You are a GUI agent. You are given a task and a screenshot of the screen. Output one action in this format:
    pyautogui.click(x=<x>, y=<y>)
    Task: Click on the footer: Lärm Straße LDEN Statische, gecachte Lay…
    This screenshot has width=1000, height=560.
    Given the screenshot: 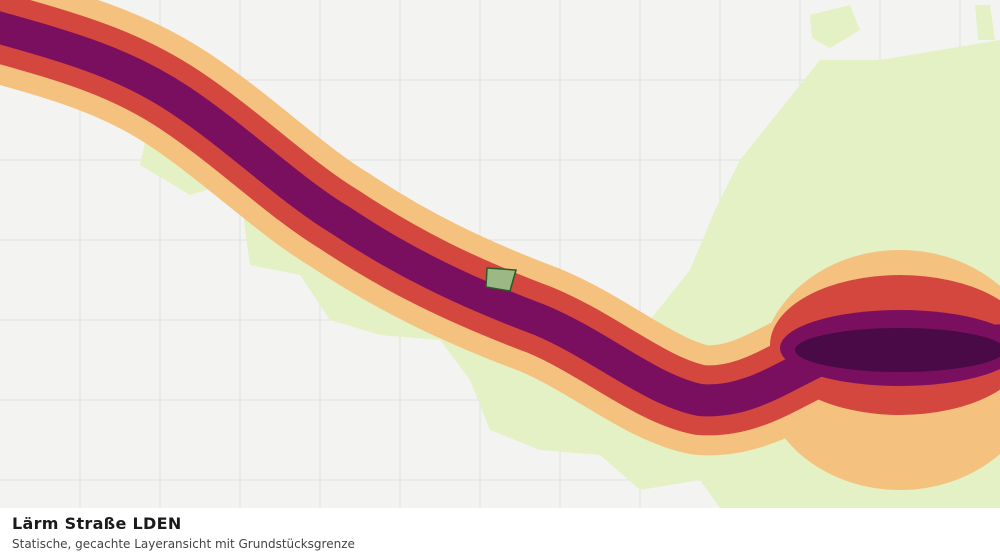 What is the action you would take?
    pyautogui.click(x=500, y=534)
    